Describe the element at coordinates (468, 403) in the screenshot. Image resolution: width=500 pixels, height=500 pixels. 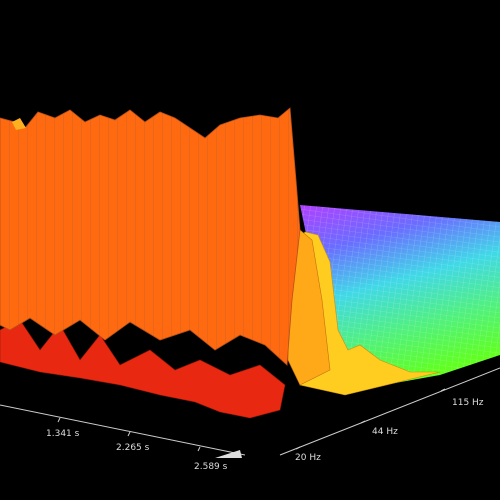
I see `frequency-label: 115 Hz` at that location.